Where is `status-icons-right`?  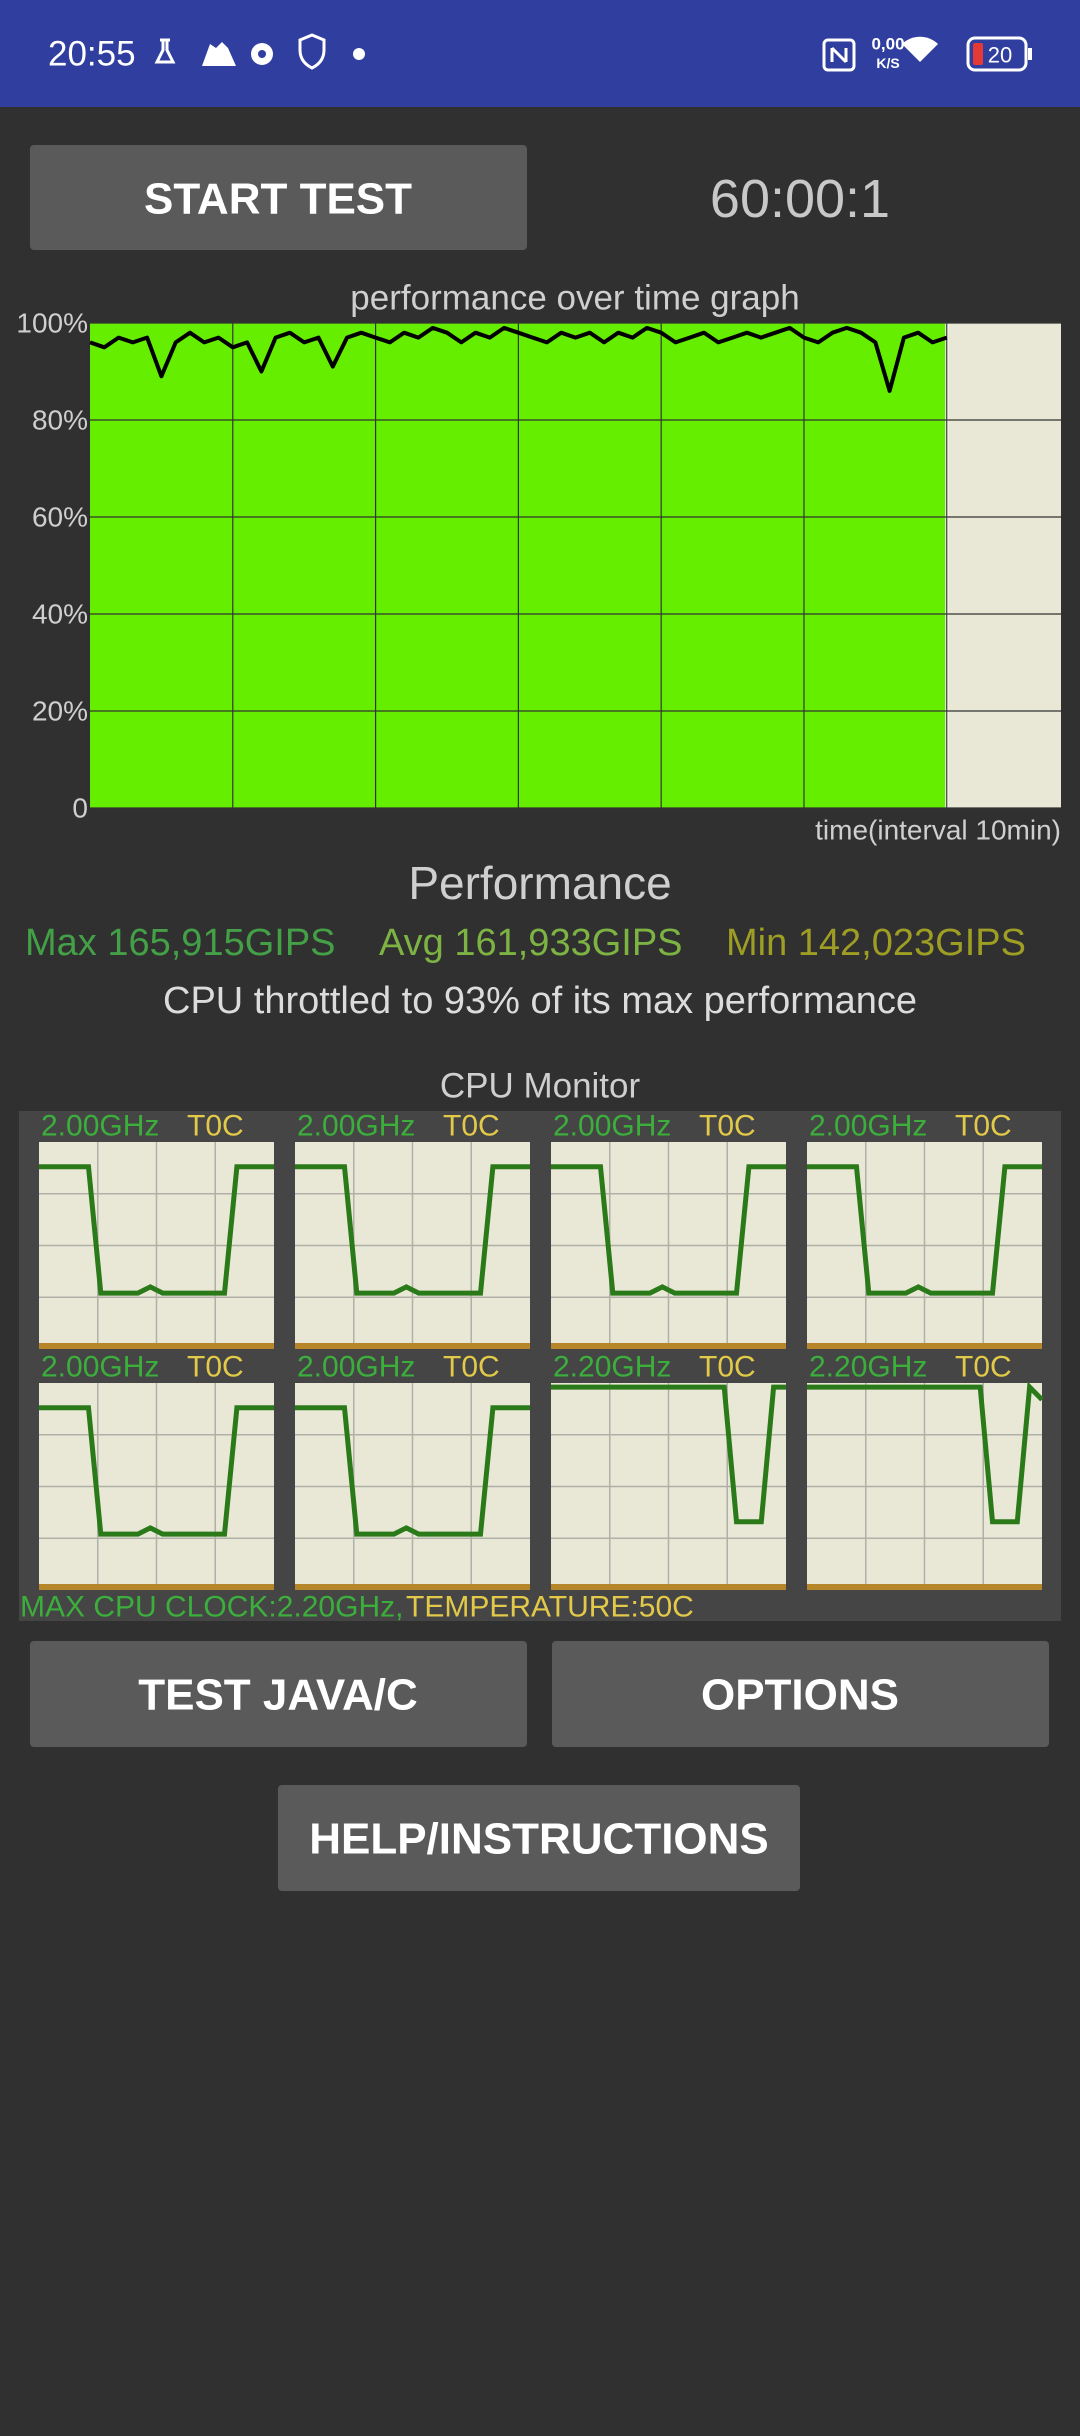 status-icons-right is located at coordinates (927, 54).